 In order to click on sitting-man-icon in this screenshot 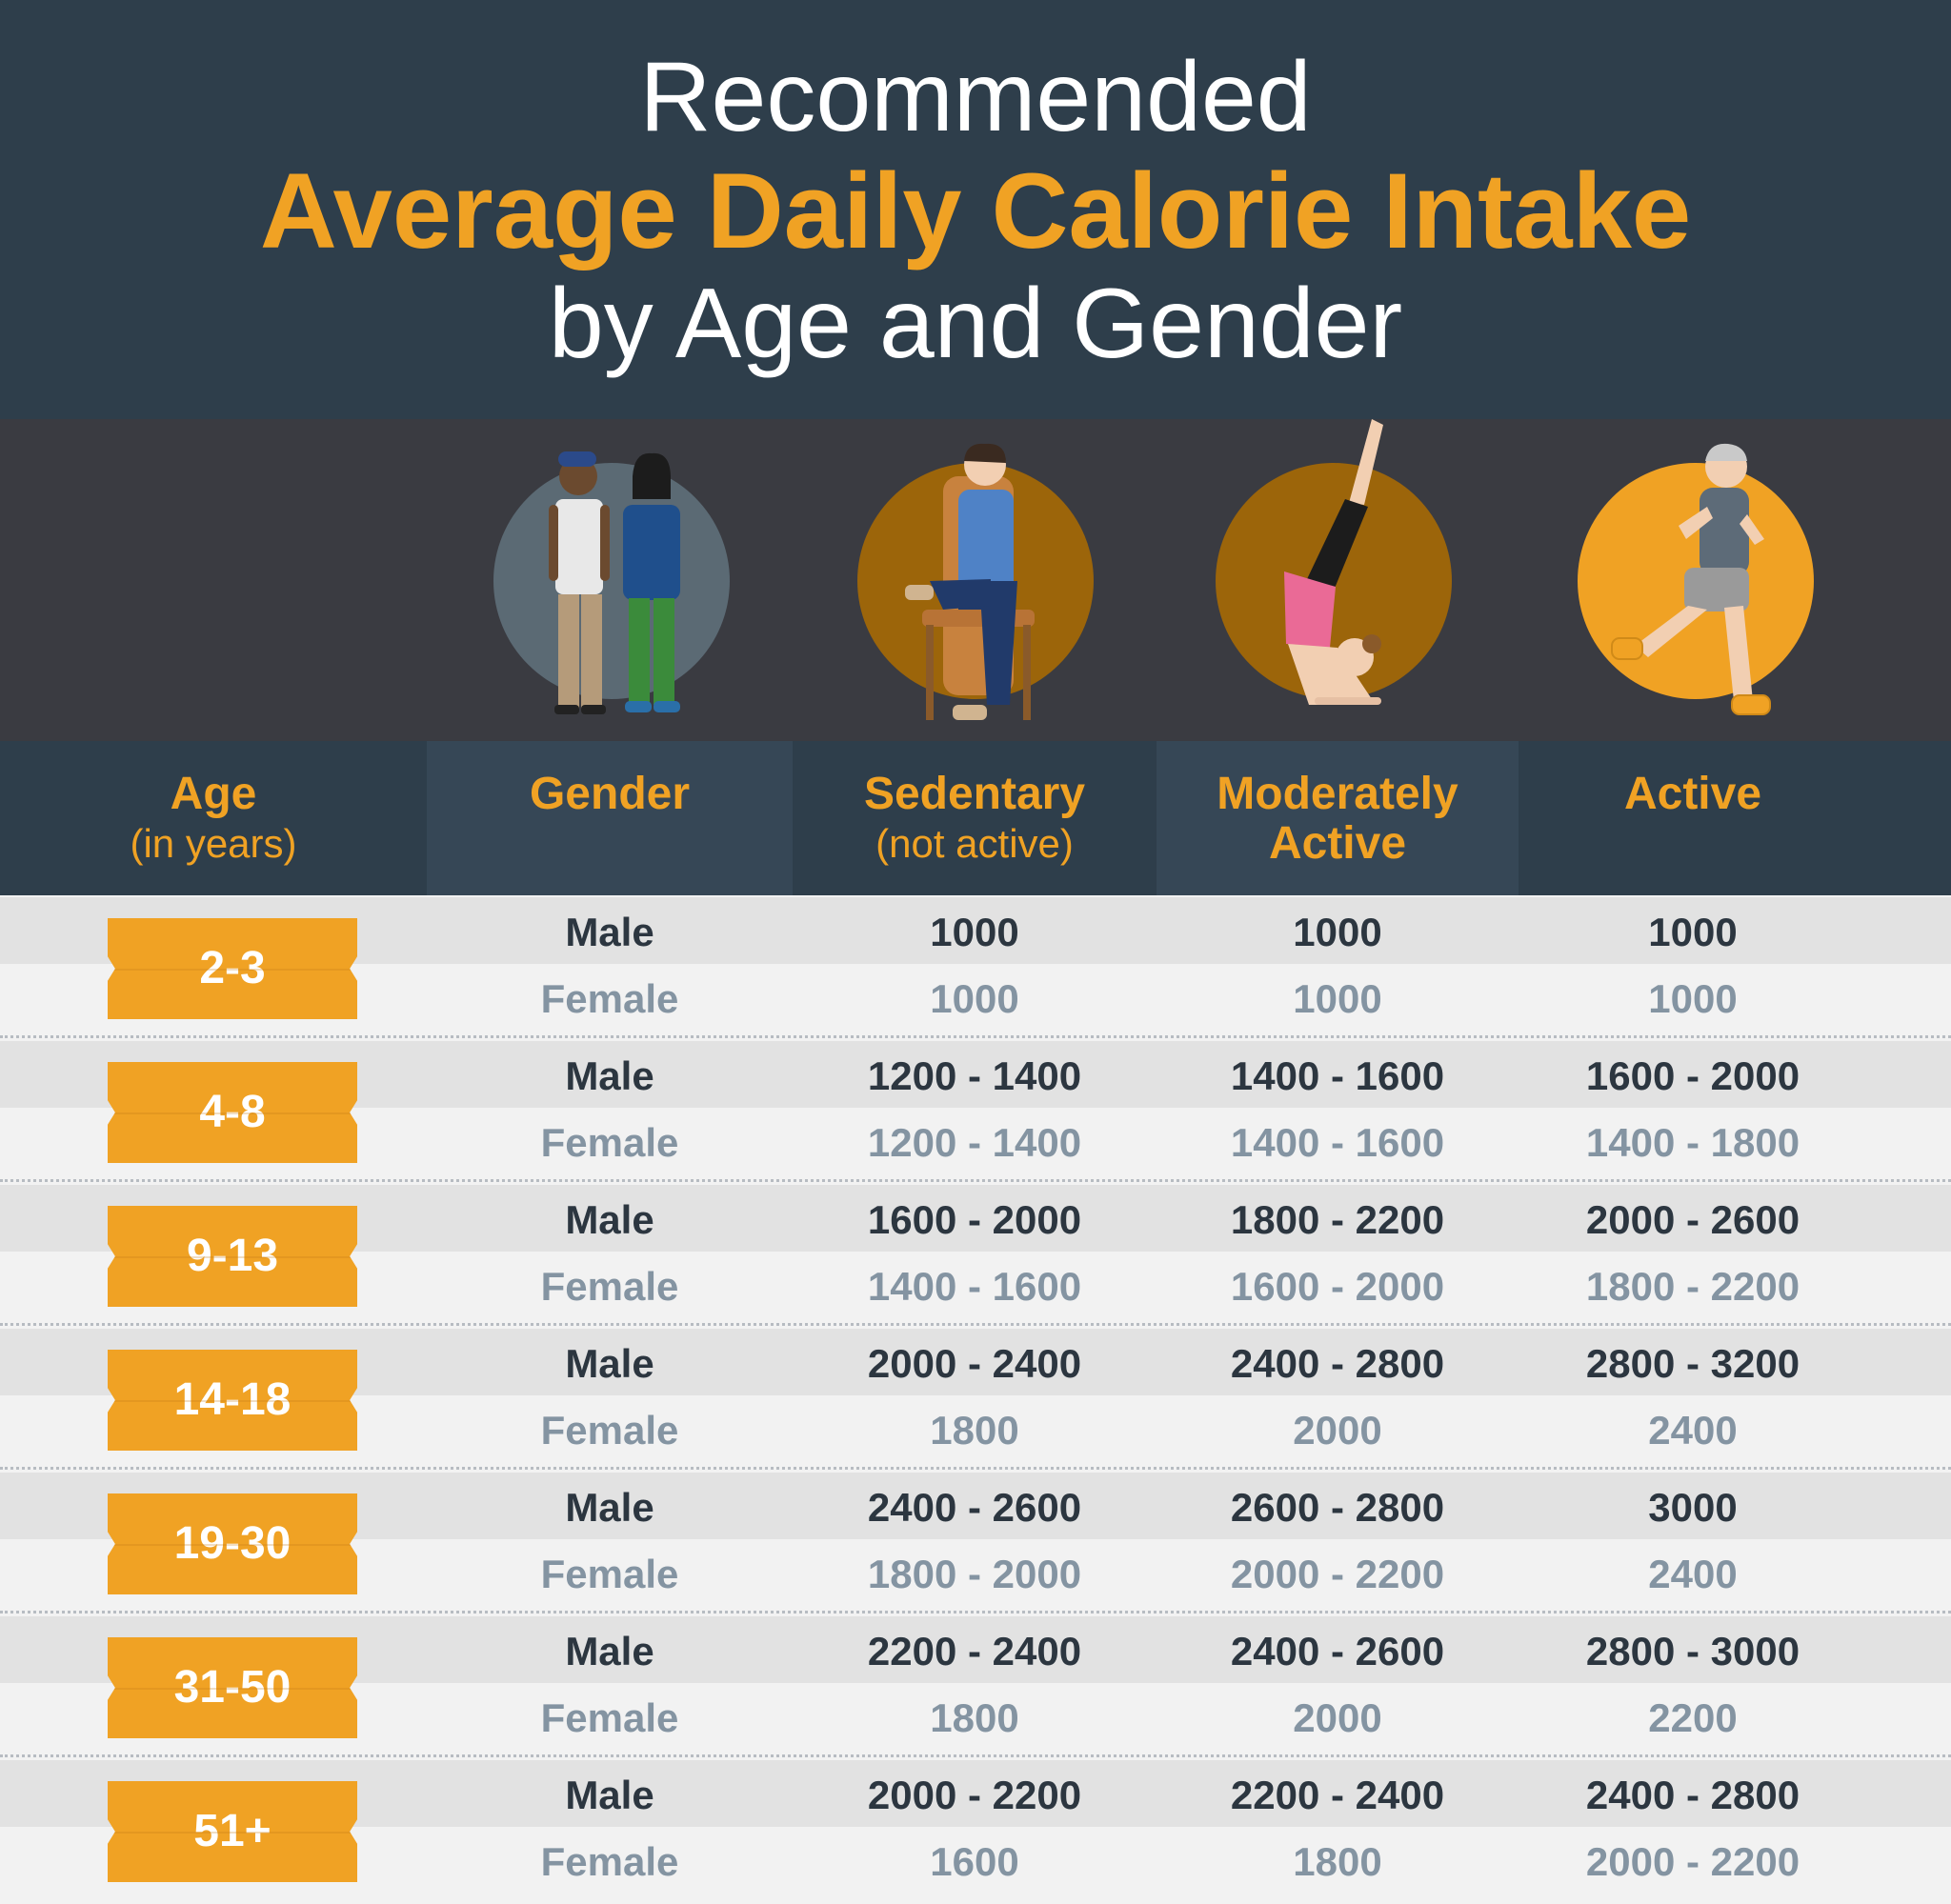, I will do `click(975, 581)`.